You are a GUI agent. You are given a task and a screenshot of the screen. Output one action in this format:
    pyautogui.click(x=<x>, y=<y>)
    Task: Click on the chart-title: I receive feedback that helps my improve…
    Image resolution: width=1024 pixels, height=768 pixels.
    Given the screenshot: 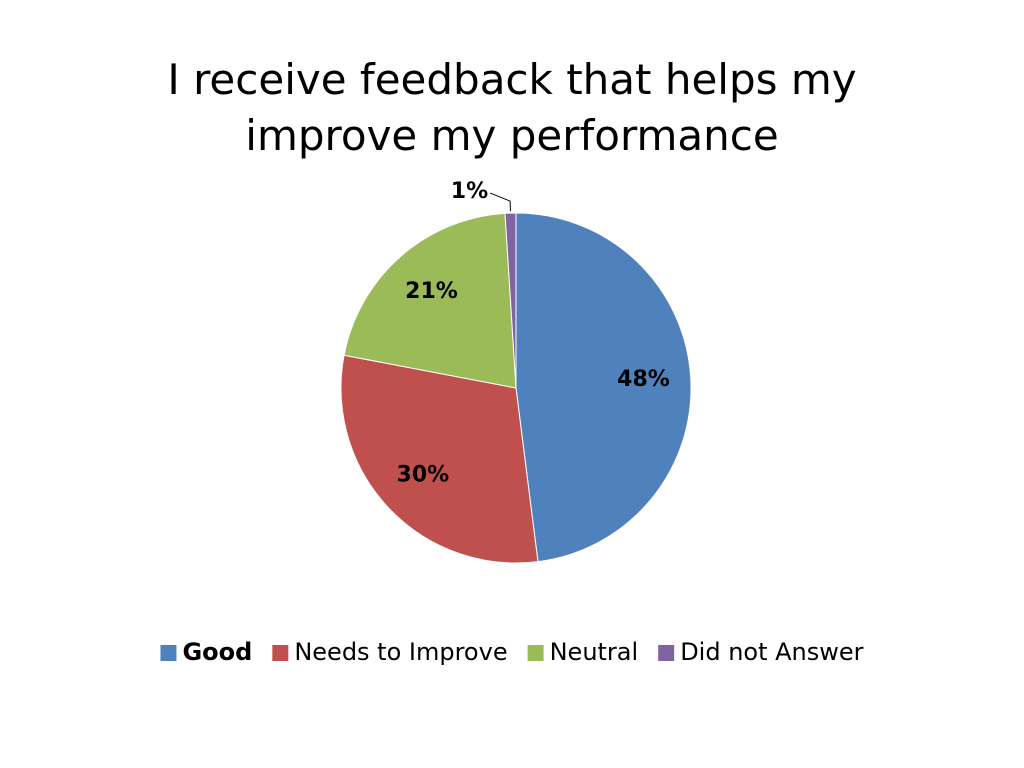 What is the action you would take?
    pyautogui.click(x=512, y=107)
    